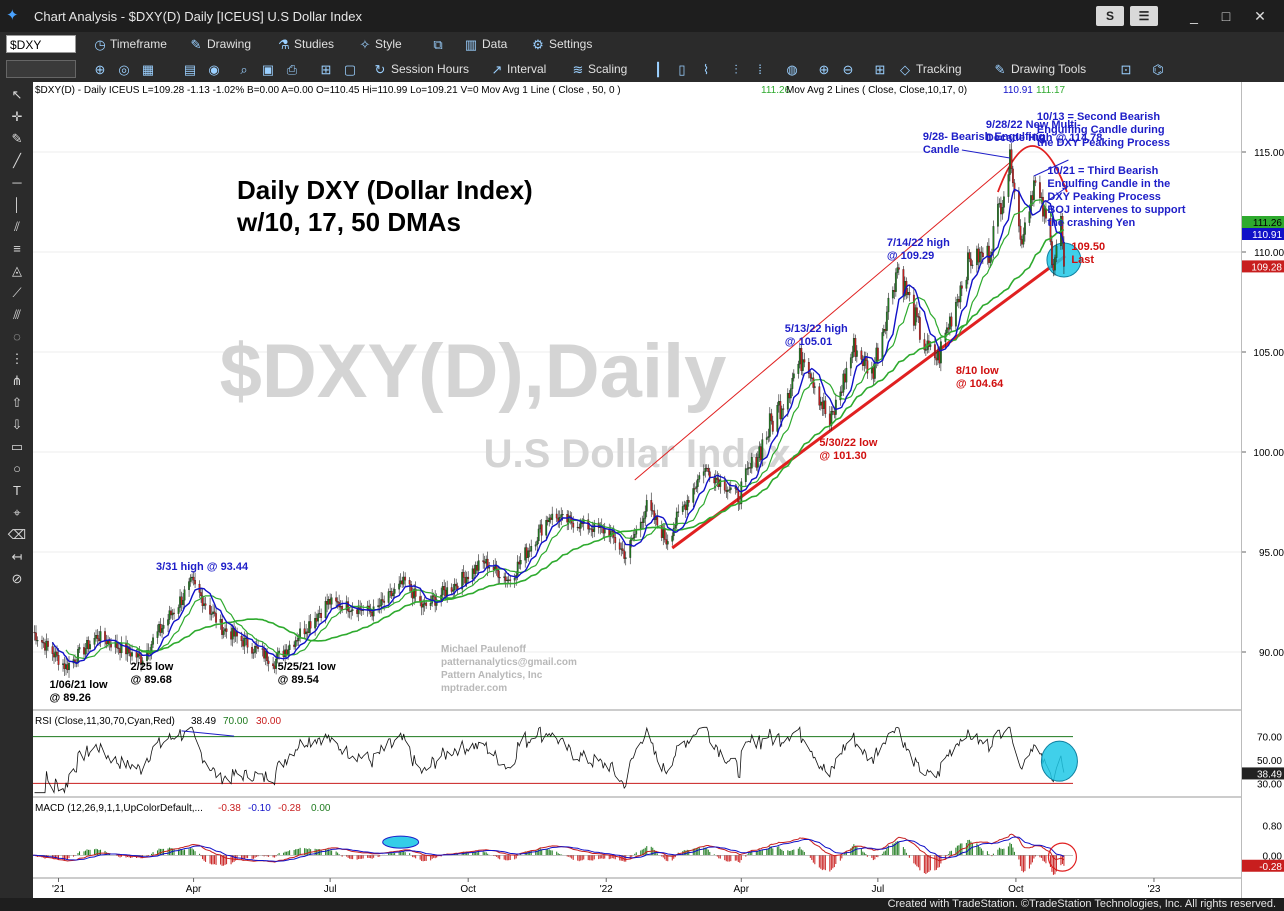  I want to click on y-tick-label: 95.00, so click(1271, 553).